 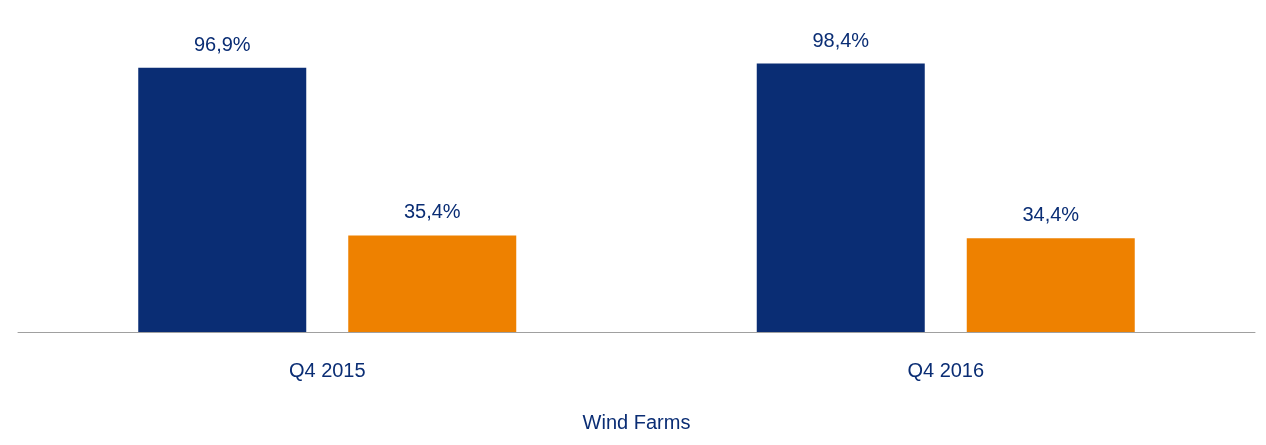 What do you see at coordinates (946, 370) in the screenshot?
I see `x-tick-label: Q4 2016` at bounding box center [946, 370].